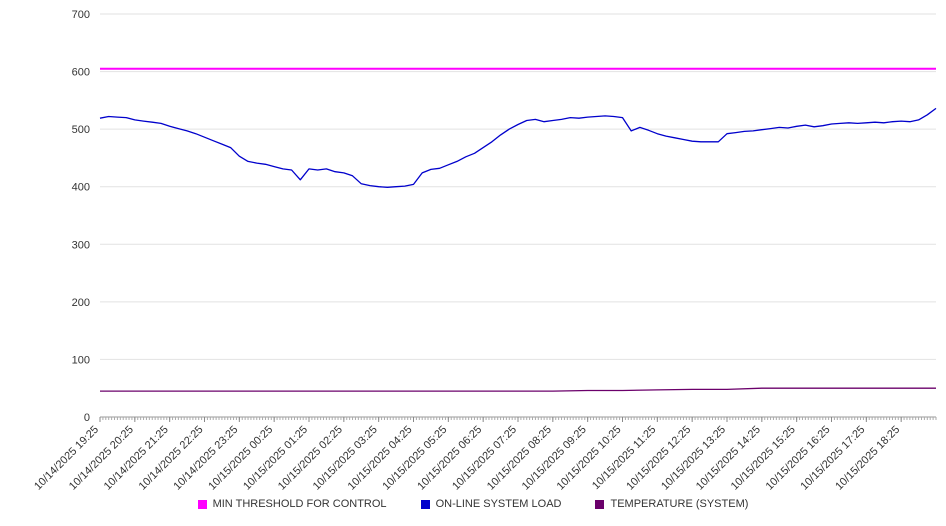  Describe the element at coordinates (728, 458) in the screenshot. I see `x-axis-tick-label: 10/15/2025 14:25` at that location.